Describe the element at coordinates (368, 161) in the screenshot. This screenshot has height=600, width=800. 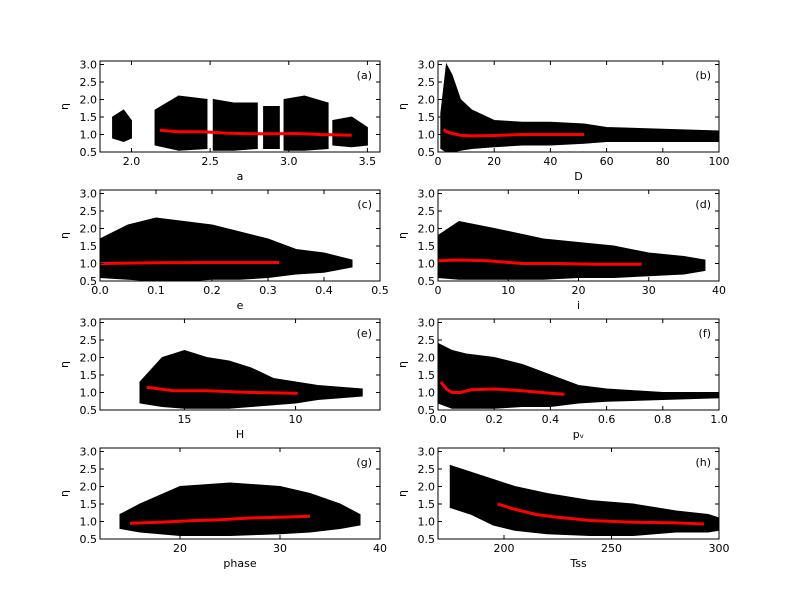
I see `x-tick-label: 3.5` at that location.